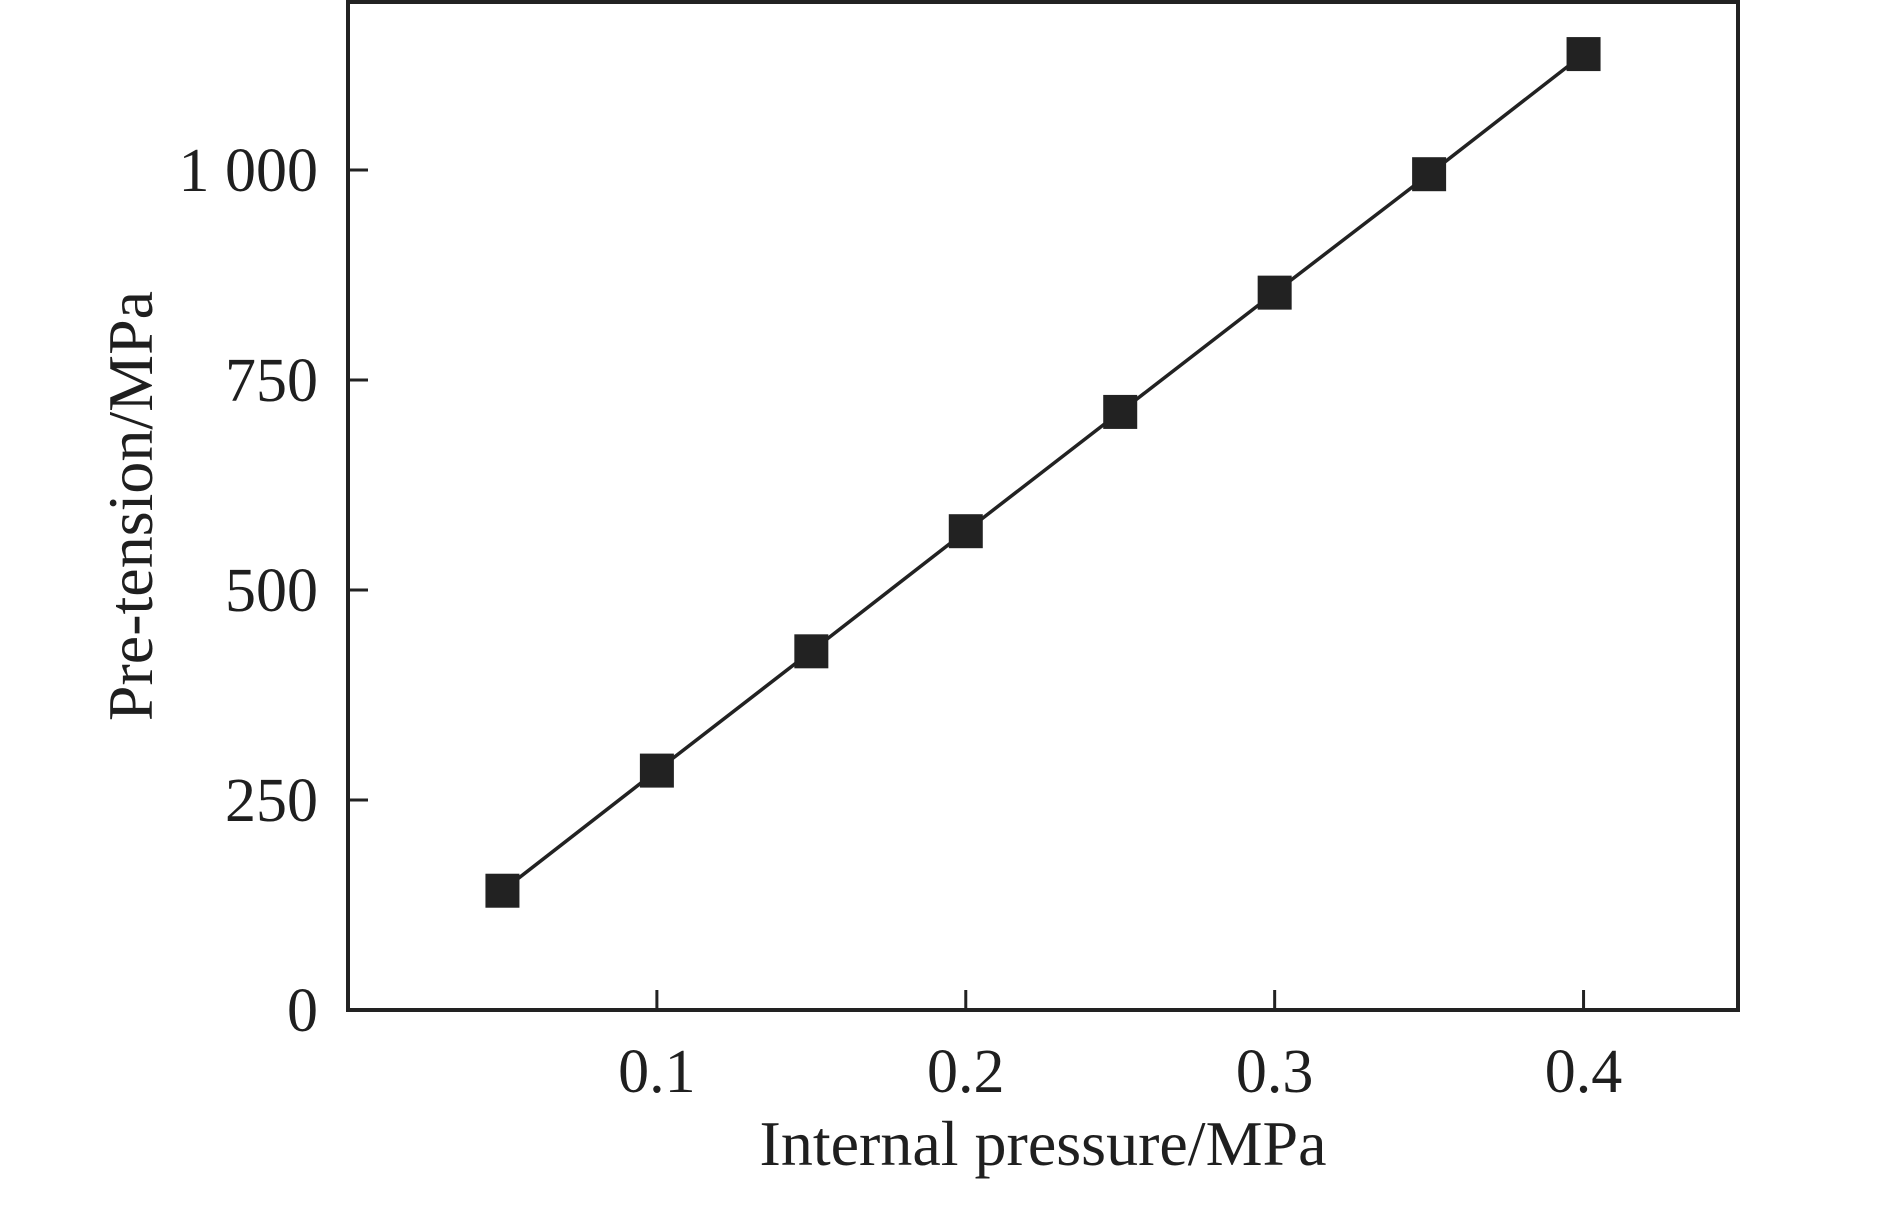 This screenshot has height=1214, width=1890. What do you see at coordinates (1584, 1072) in the screenshot?
I see `x-tick-label: 0.4` at bounding box center [1584, 1072].